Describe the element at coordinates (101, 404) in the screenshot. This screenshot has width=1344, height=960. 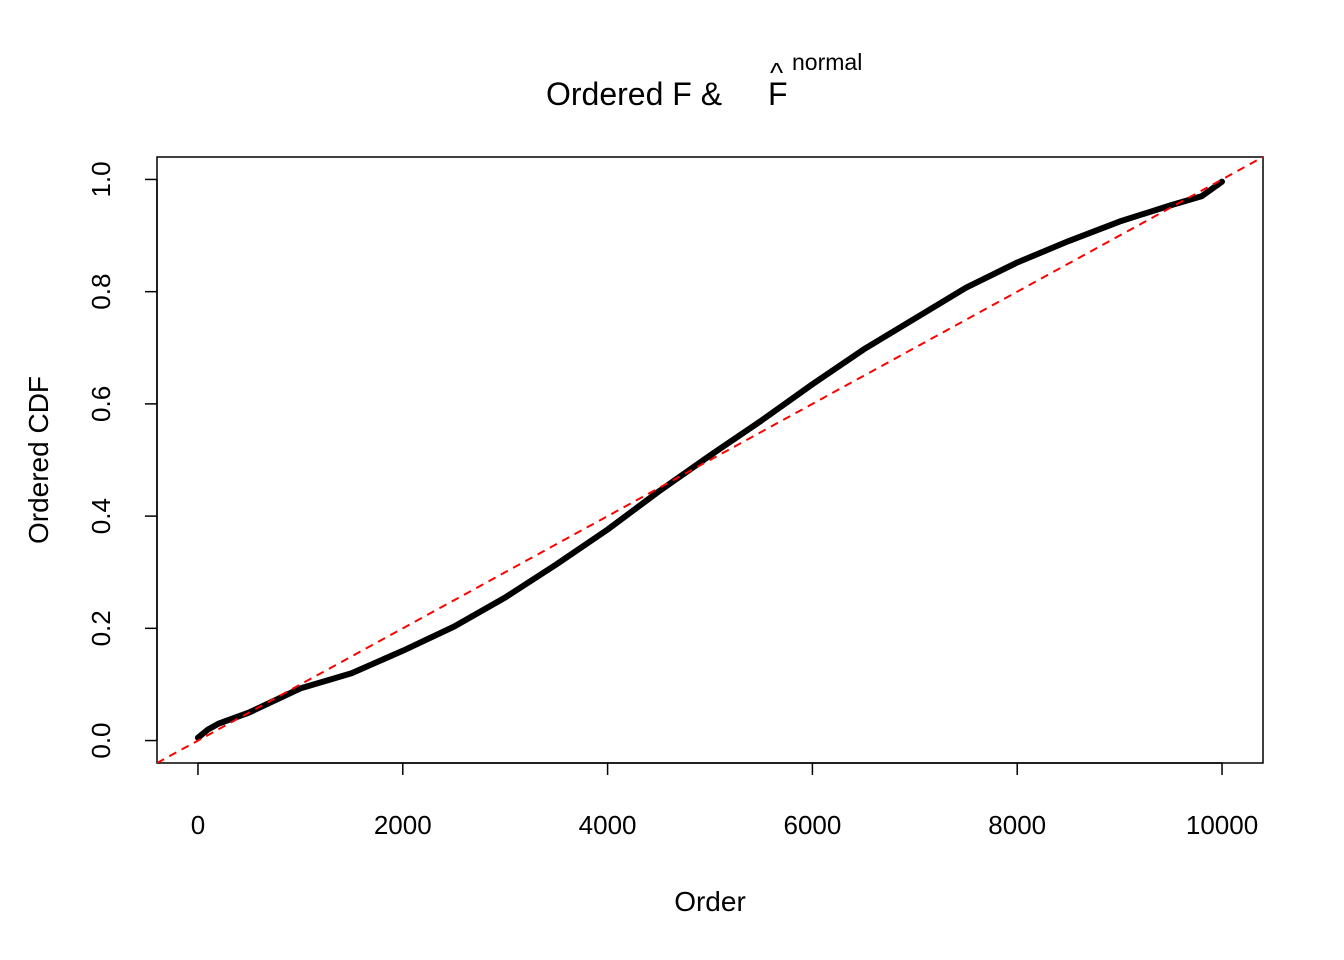
I see `y-tick-label: 0.6` at that location.